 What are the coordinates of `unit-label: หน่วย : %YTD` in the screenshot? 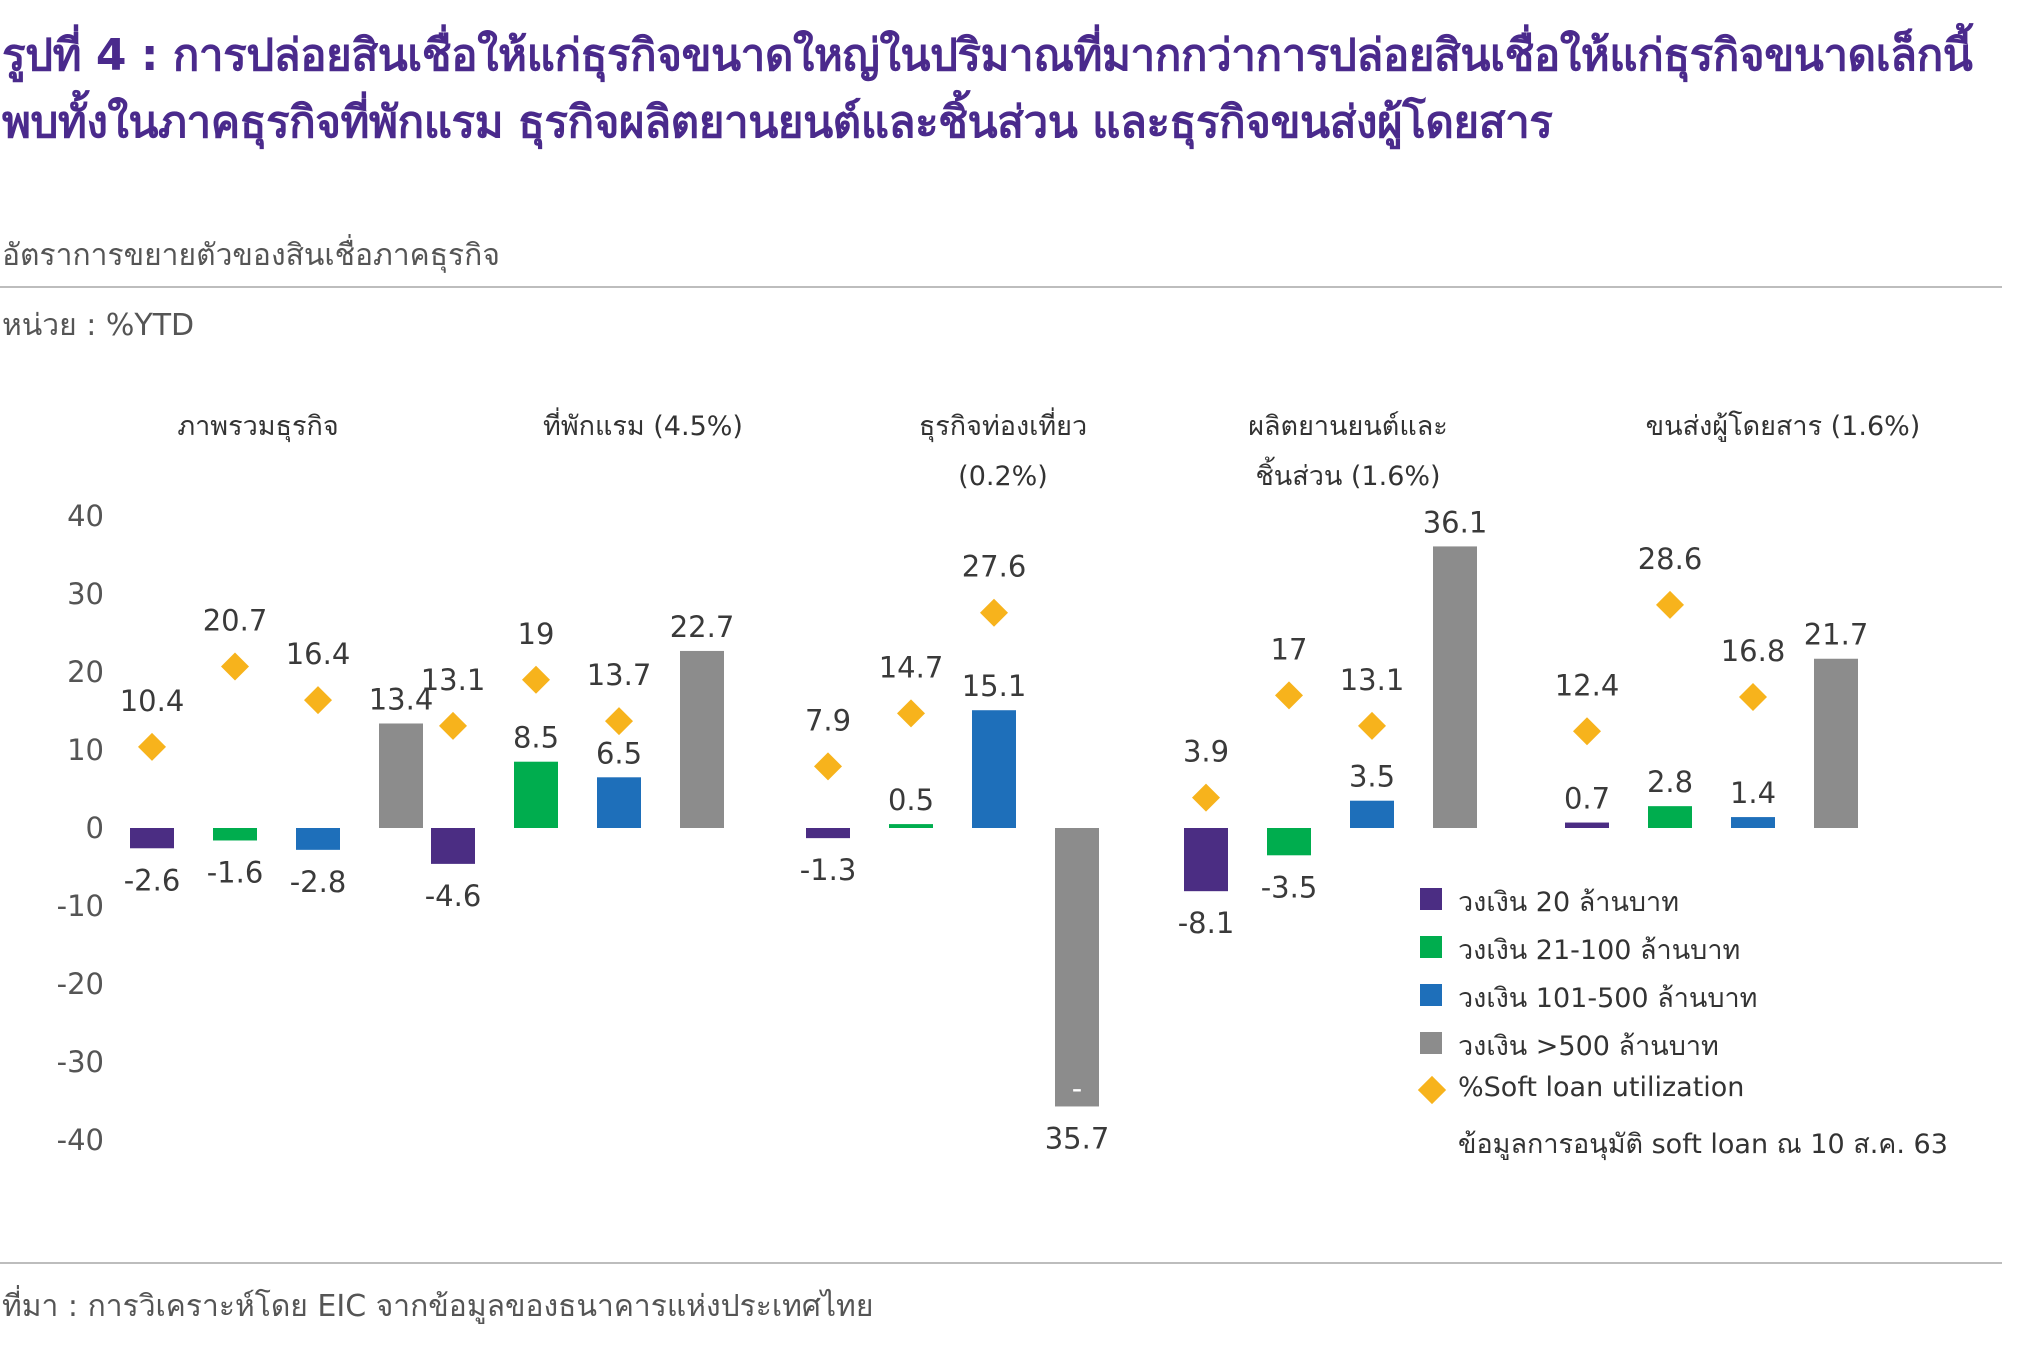 It's located at (98, 325).